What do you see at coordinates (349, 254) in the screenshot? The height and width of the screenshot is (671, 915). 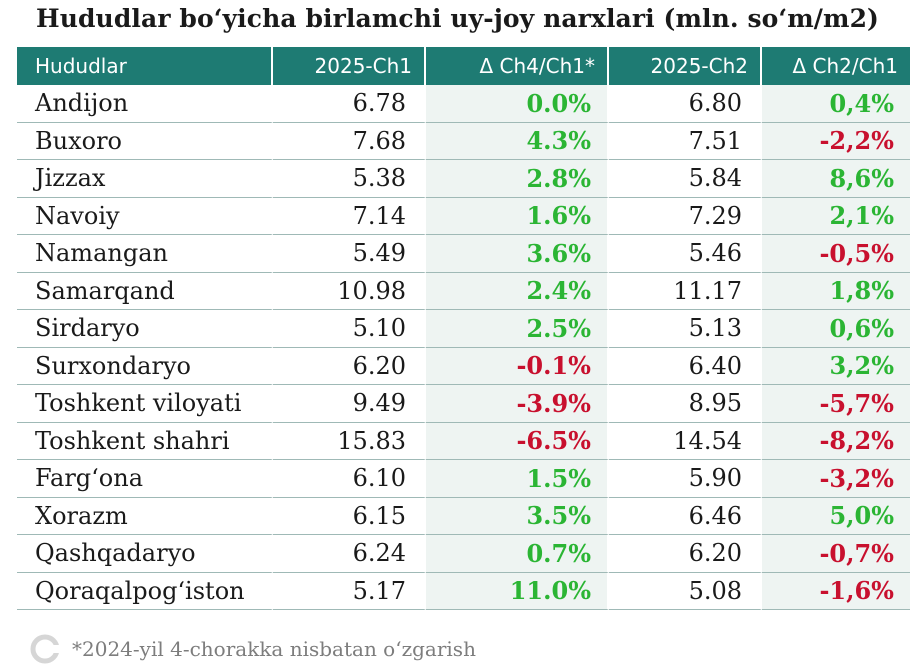 I see `value-ch1-cell: 5.49` at bounding box center [349, 254].